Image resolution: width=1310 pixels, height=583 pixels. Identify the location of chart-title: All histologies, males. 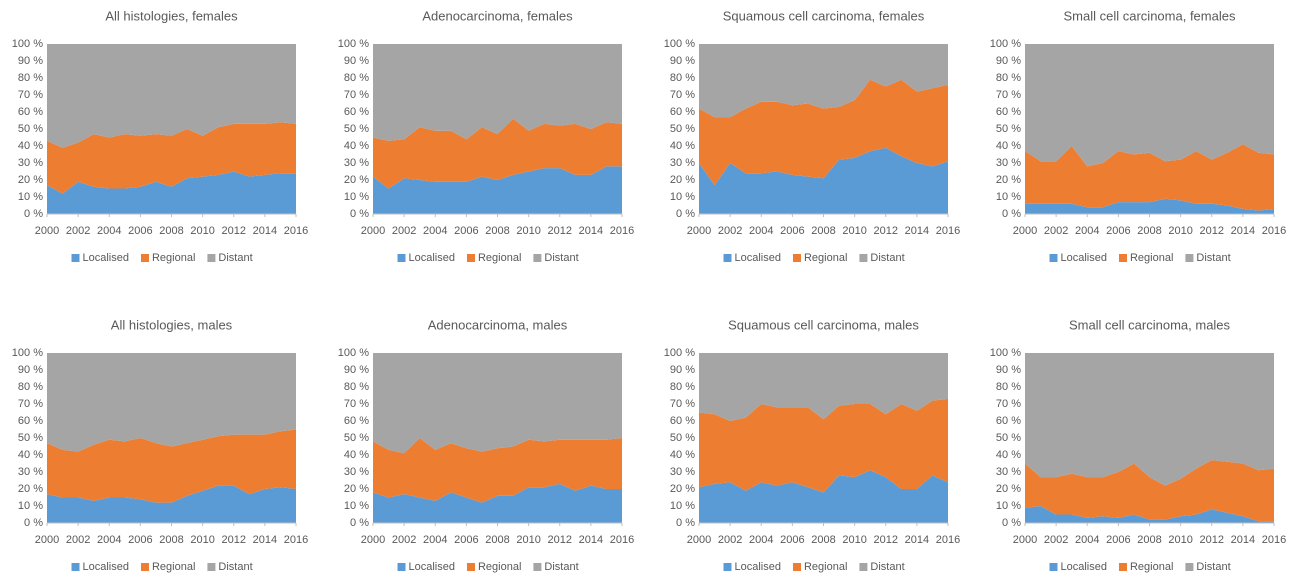
(172, 324).